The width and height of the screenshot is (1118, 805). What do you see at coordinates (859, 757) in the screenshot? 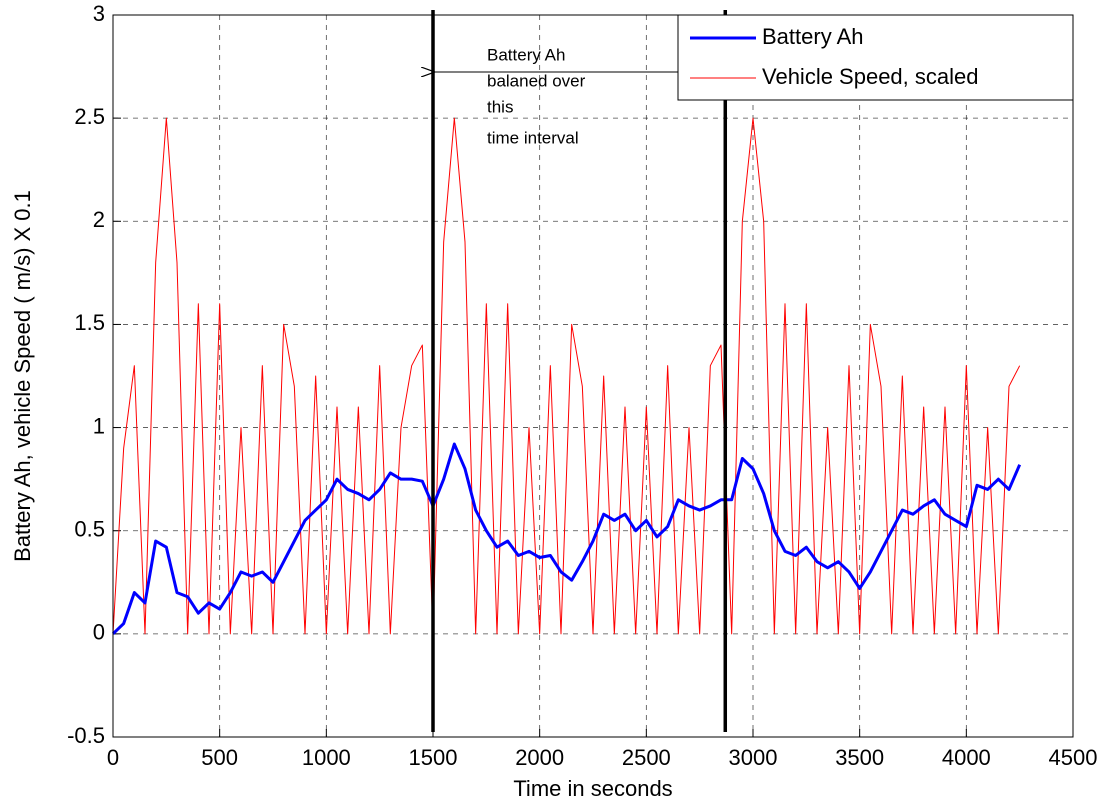
I see `x-tick-label: 3500` at bounding box center [859, 757].